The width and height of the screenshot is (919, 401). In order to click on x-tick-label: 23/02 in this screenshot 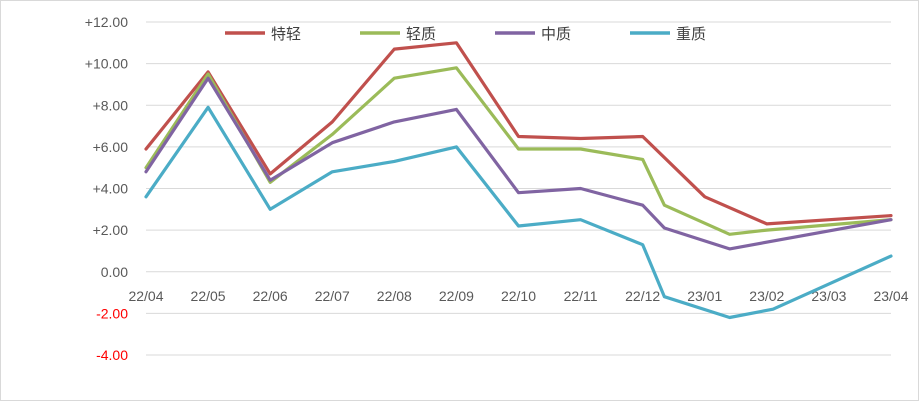, I will do `click(766, 296)`.